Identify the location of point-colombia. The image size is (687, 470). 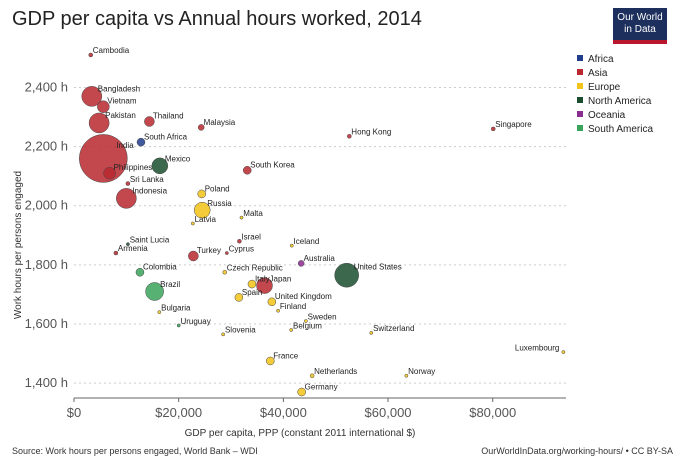
(140, 272).